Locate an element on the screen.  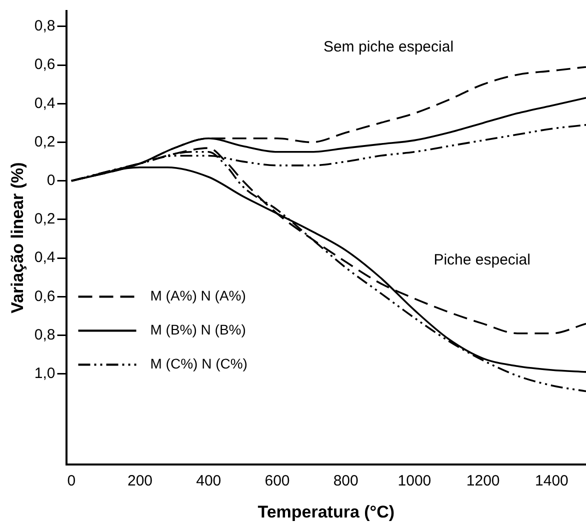
legend-label: M (C%) N (C%) is located at coordinates (199, 364).